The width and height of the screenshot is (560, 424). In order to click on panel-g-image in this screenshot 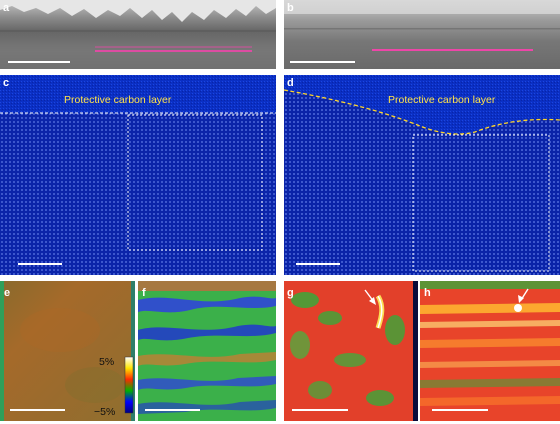, I will do `click(351, 351)`.